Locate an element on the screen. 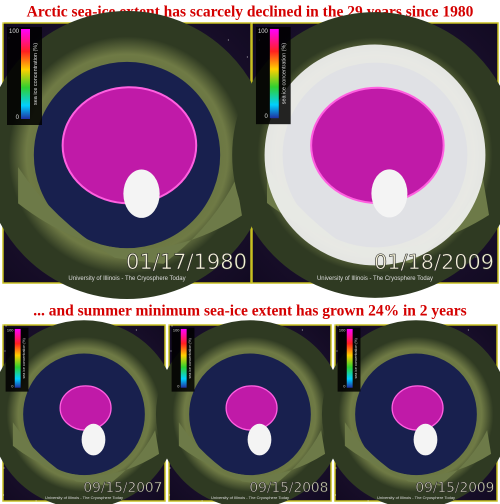 Image resolution: width=500 pixels, height=504 pixels. date-label: 09/15/2007 is located at coordinates (122, 488).